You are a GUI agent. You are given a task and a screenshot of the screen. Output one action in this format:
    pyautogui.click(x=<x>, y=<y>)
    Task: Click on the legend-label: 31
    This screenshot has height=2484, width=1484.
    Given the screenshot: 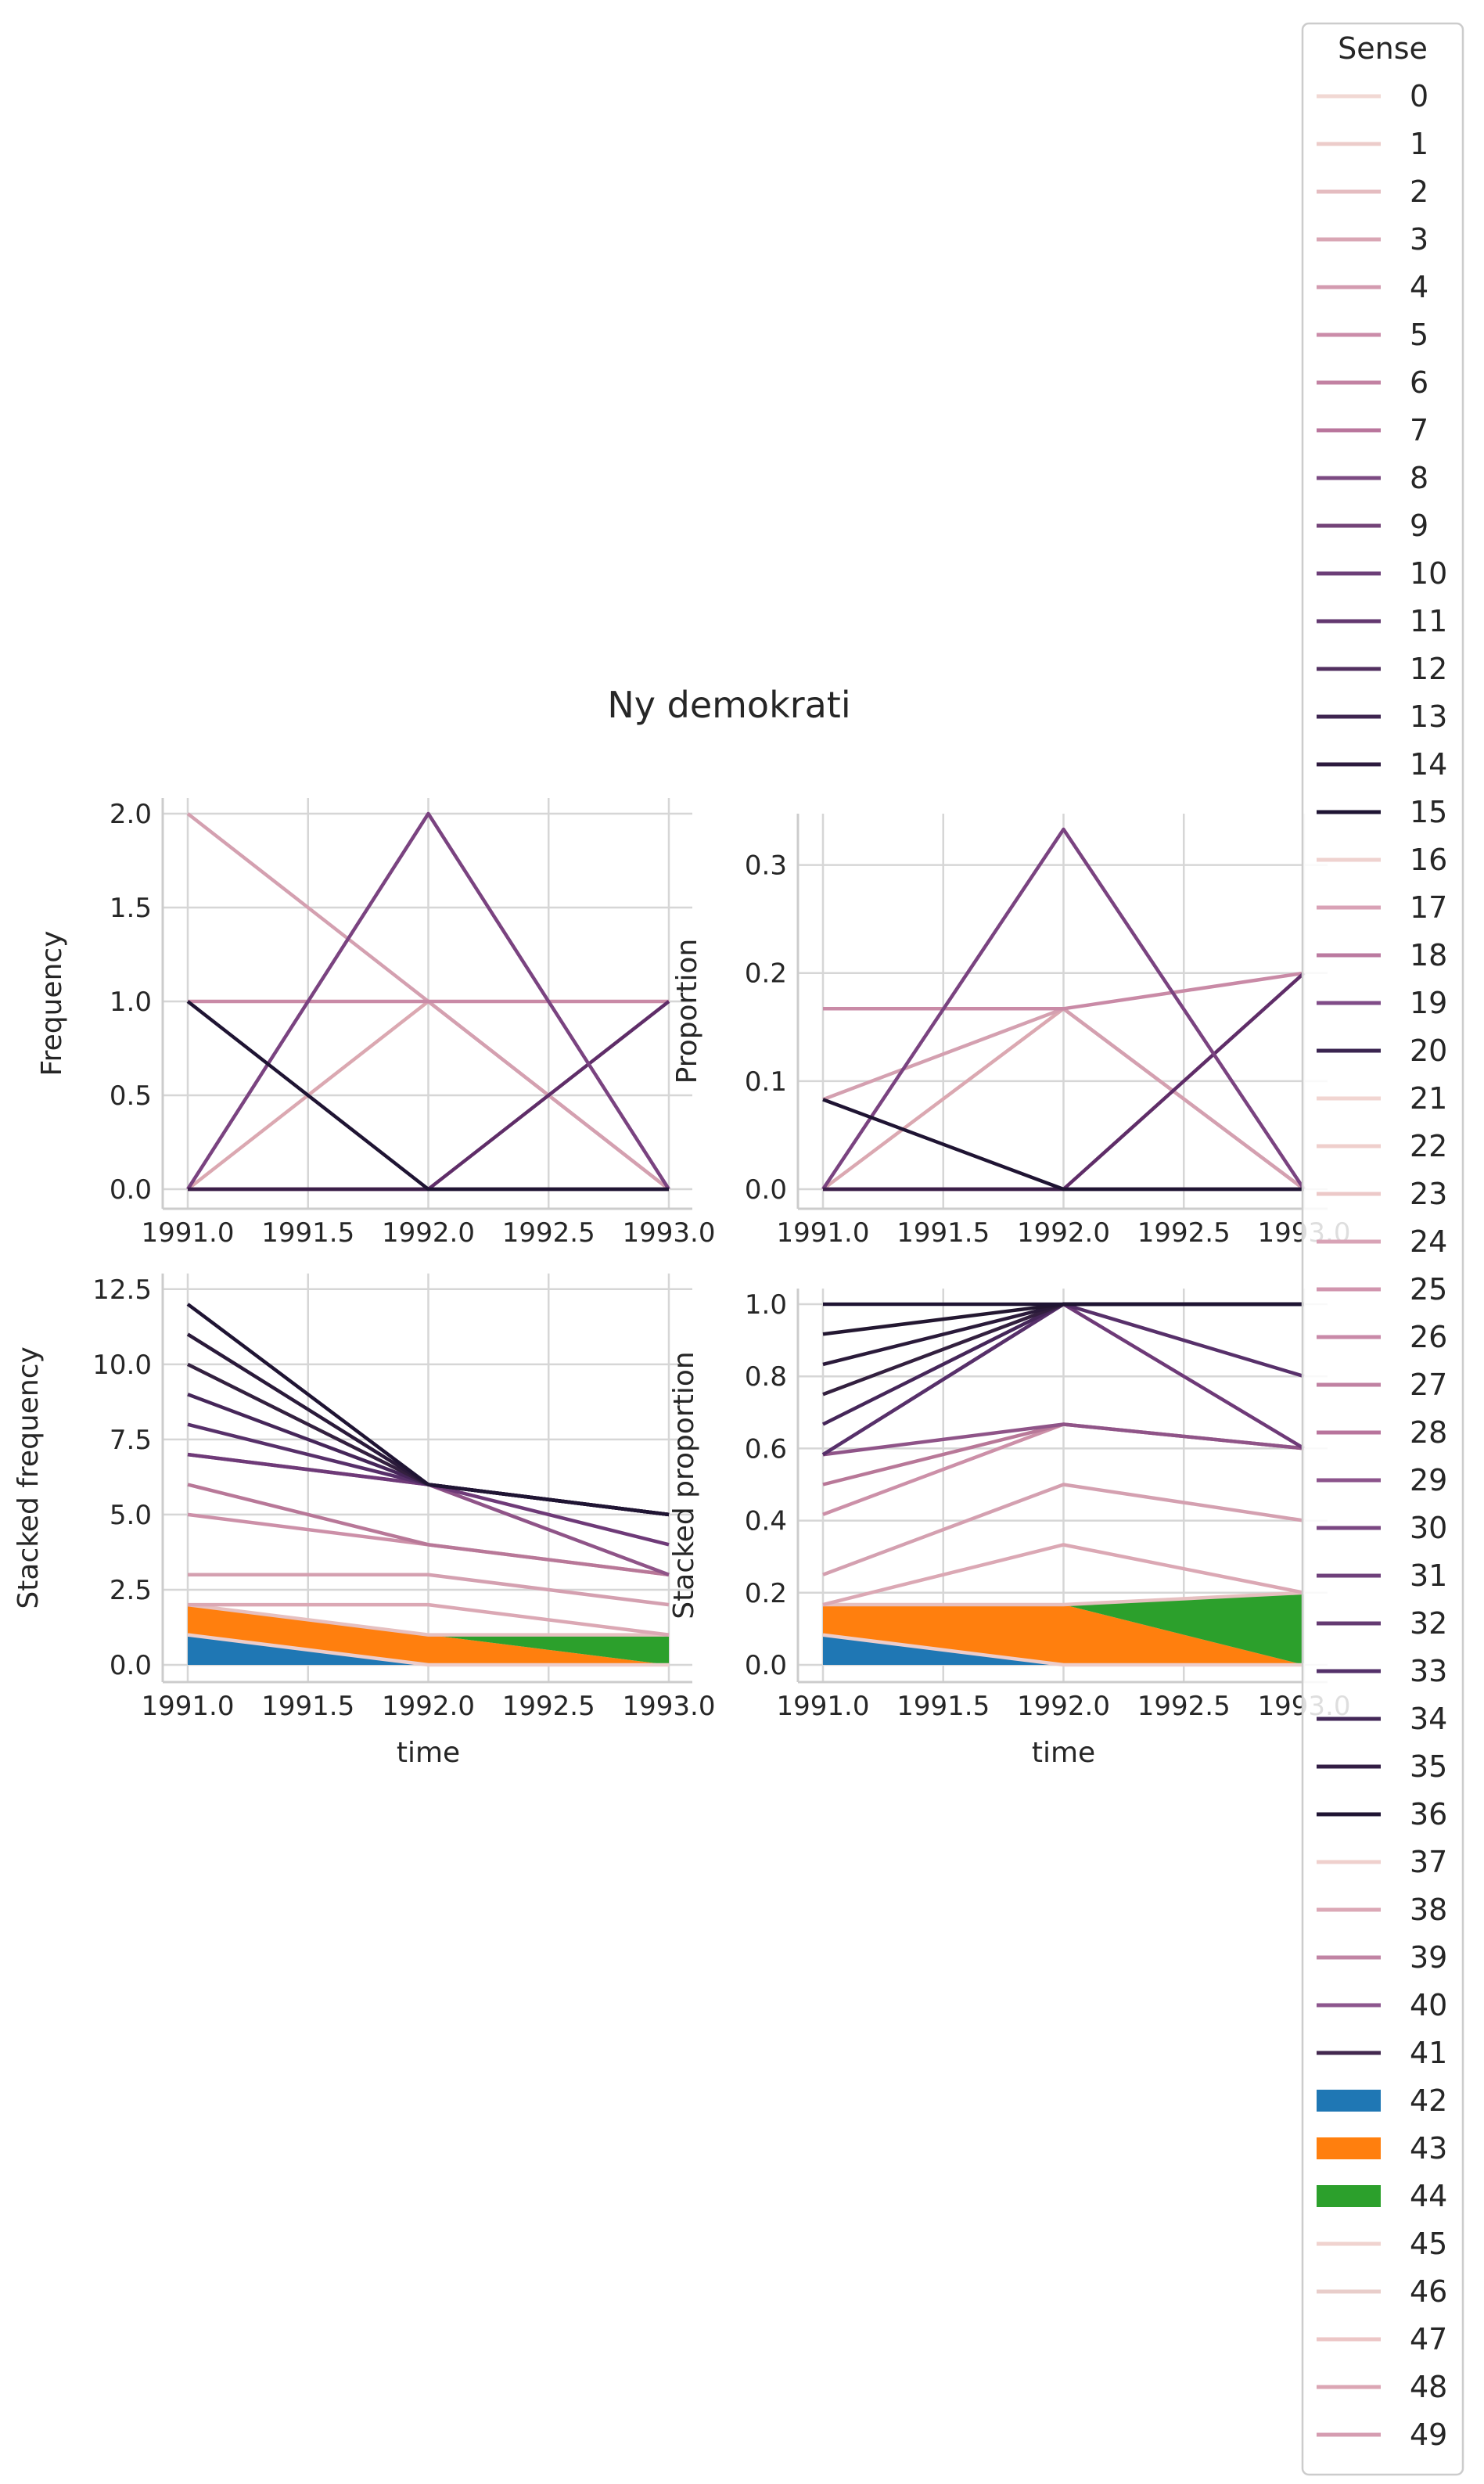 What is the action you would take?
    pyautogui.click(x=1428, y=1575)
    